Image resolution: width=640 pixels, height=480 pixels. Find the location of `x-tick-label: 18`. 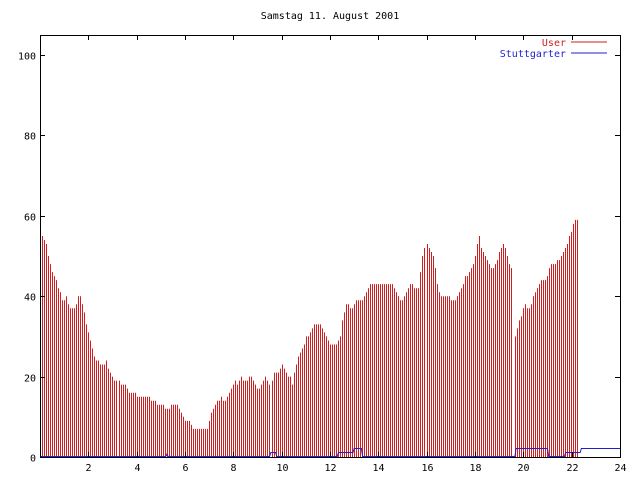

x-tick-label: 18 is located at coordinates (475, 468).